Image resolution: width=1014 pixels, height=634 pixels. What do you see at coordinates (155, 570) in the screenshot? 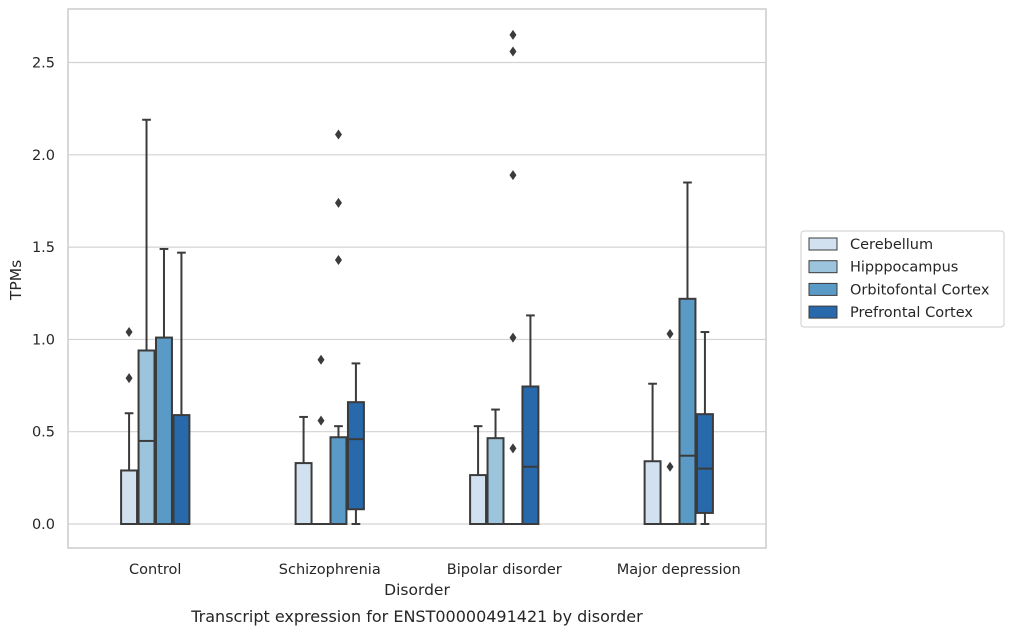
I see `x-tick-label: Control` at bounding box center [155, 570].